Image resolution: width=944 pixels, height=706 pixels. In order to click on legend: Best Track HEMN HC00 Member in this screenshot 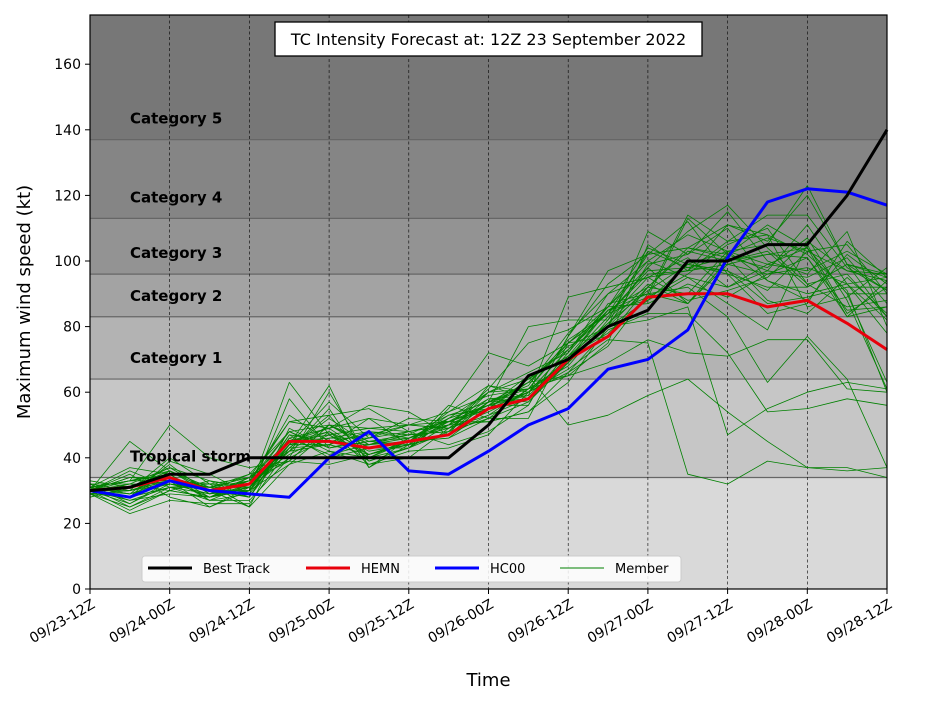, I will do `click(411, 569)`.